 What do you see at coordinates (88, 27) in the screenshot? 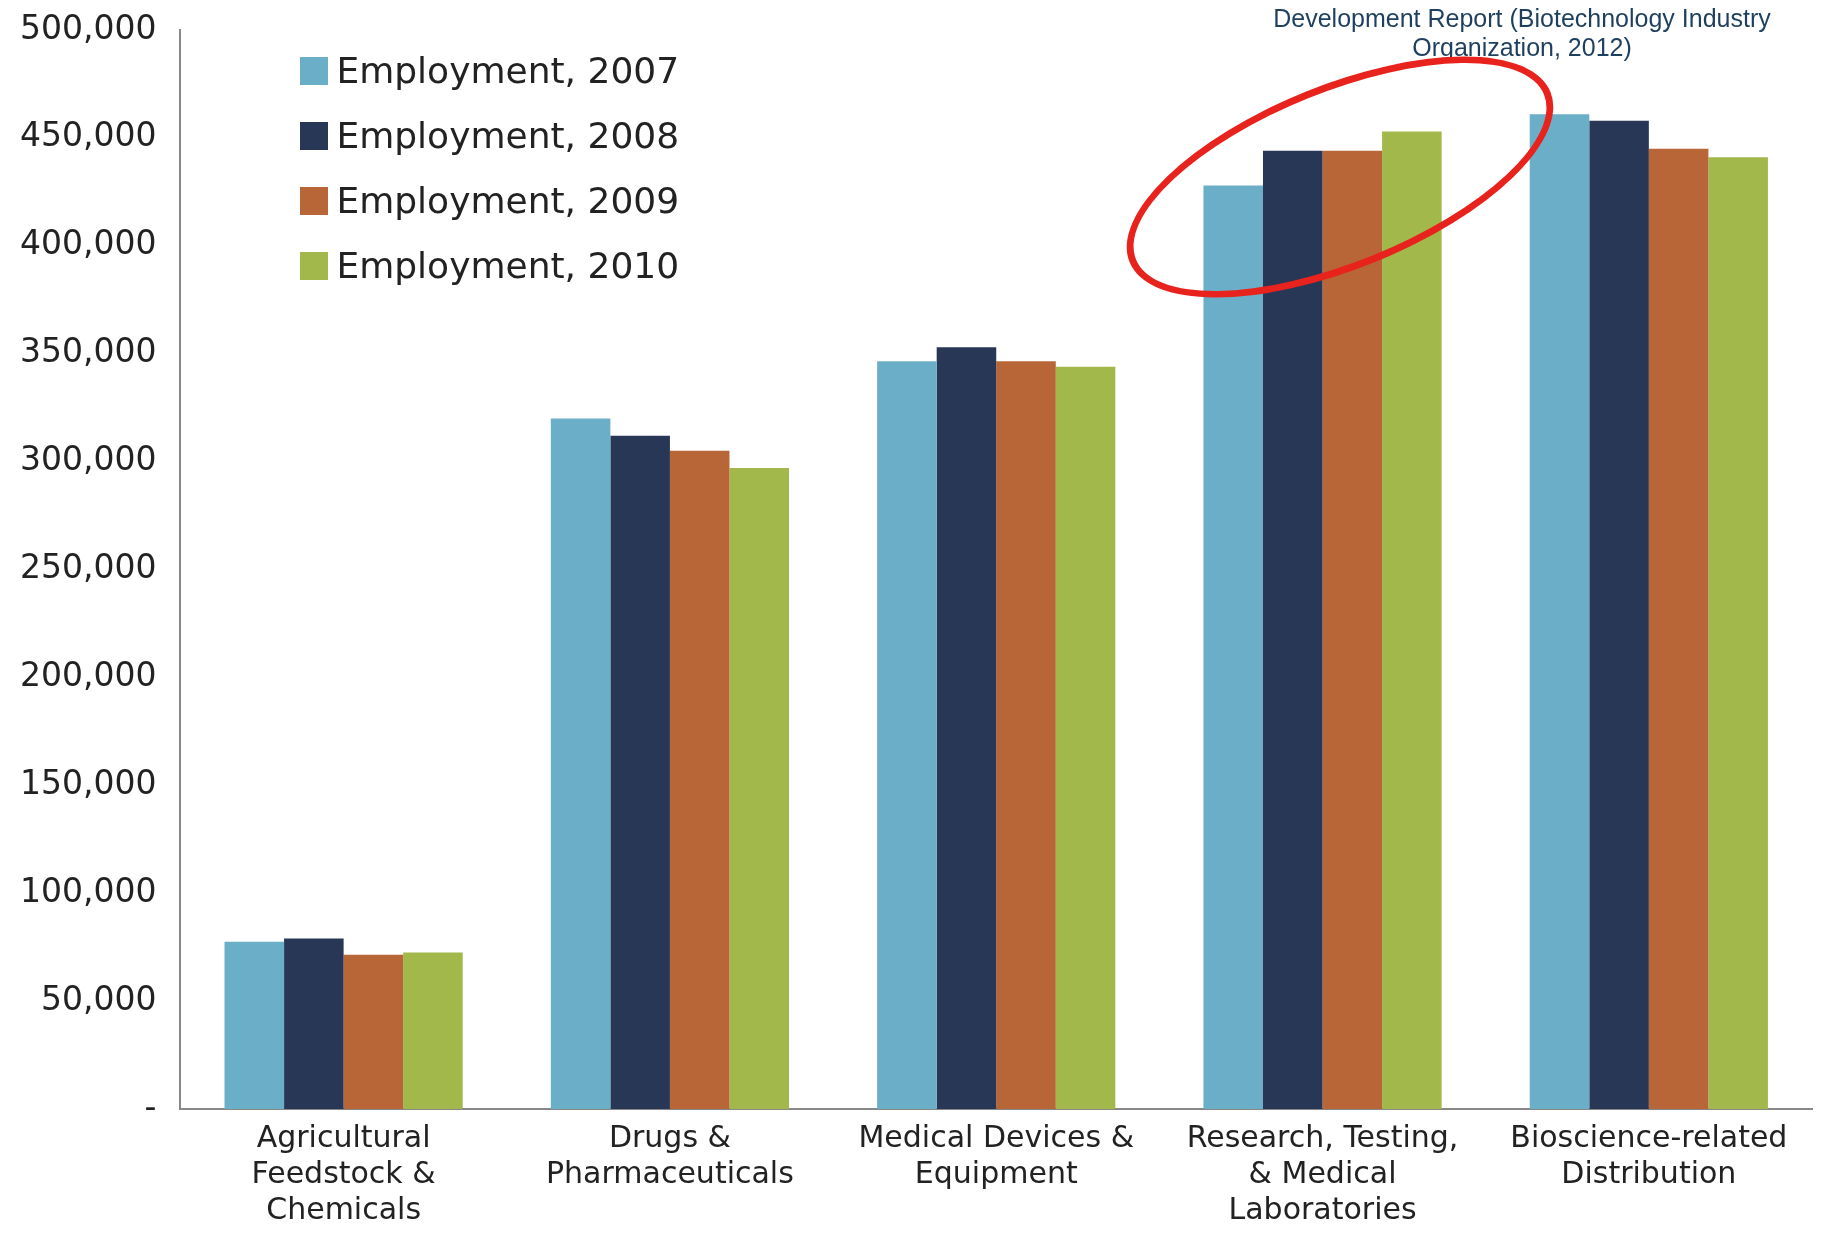
I see `y-tick-label: 500,000` at bounding box center [88, 27].